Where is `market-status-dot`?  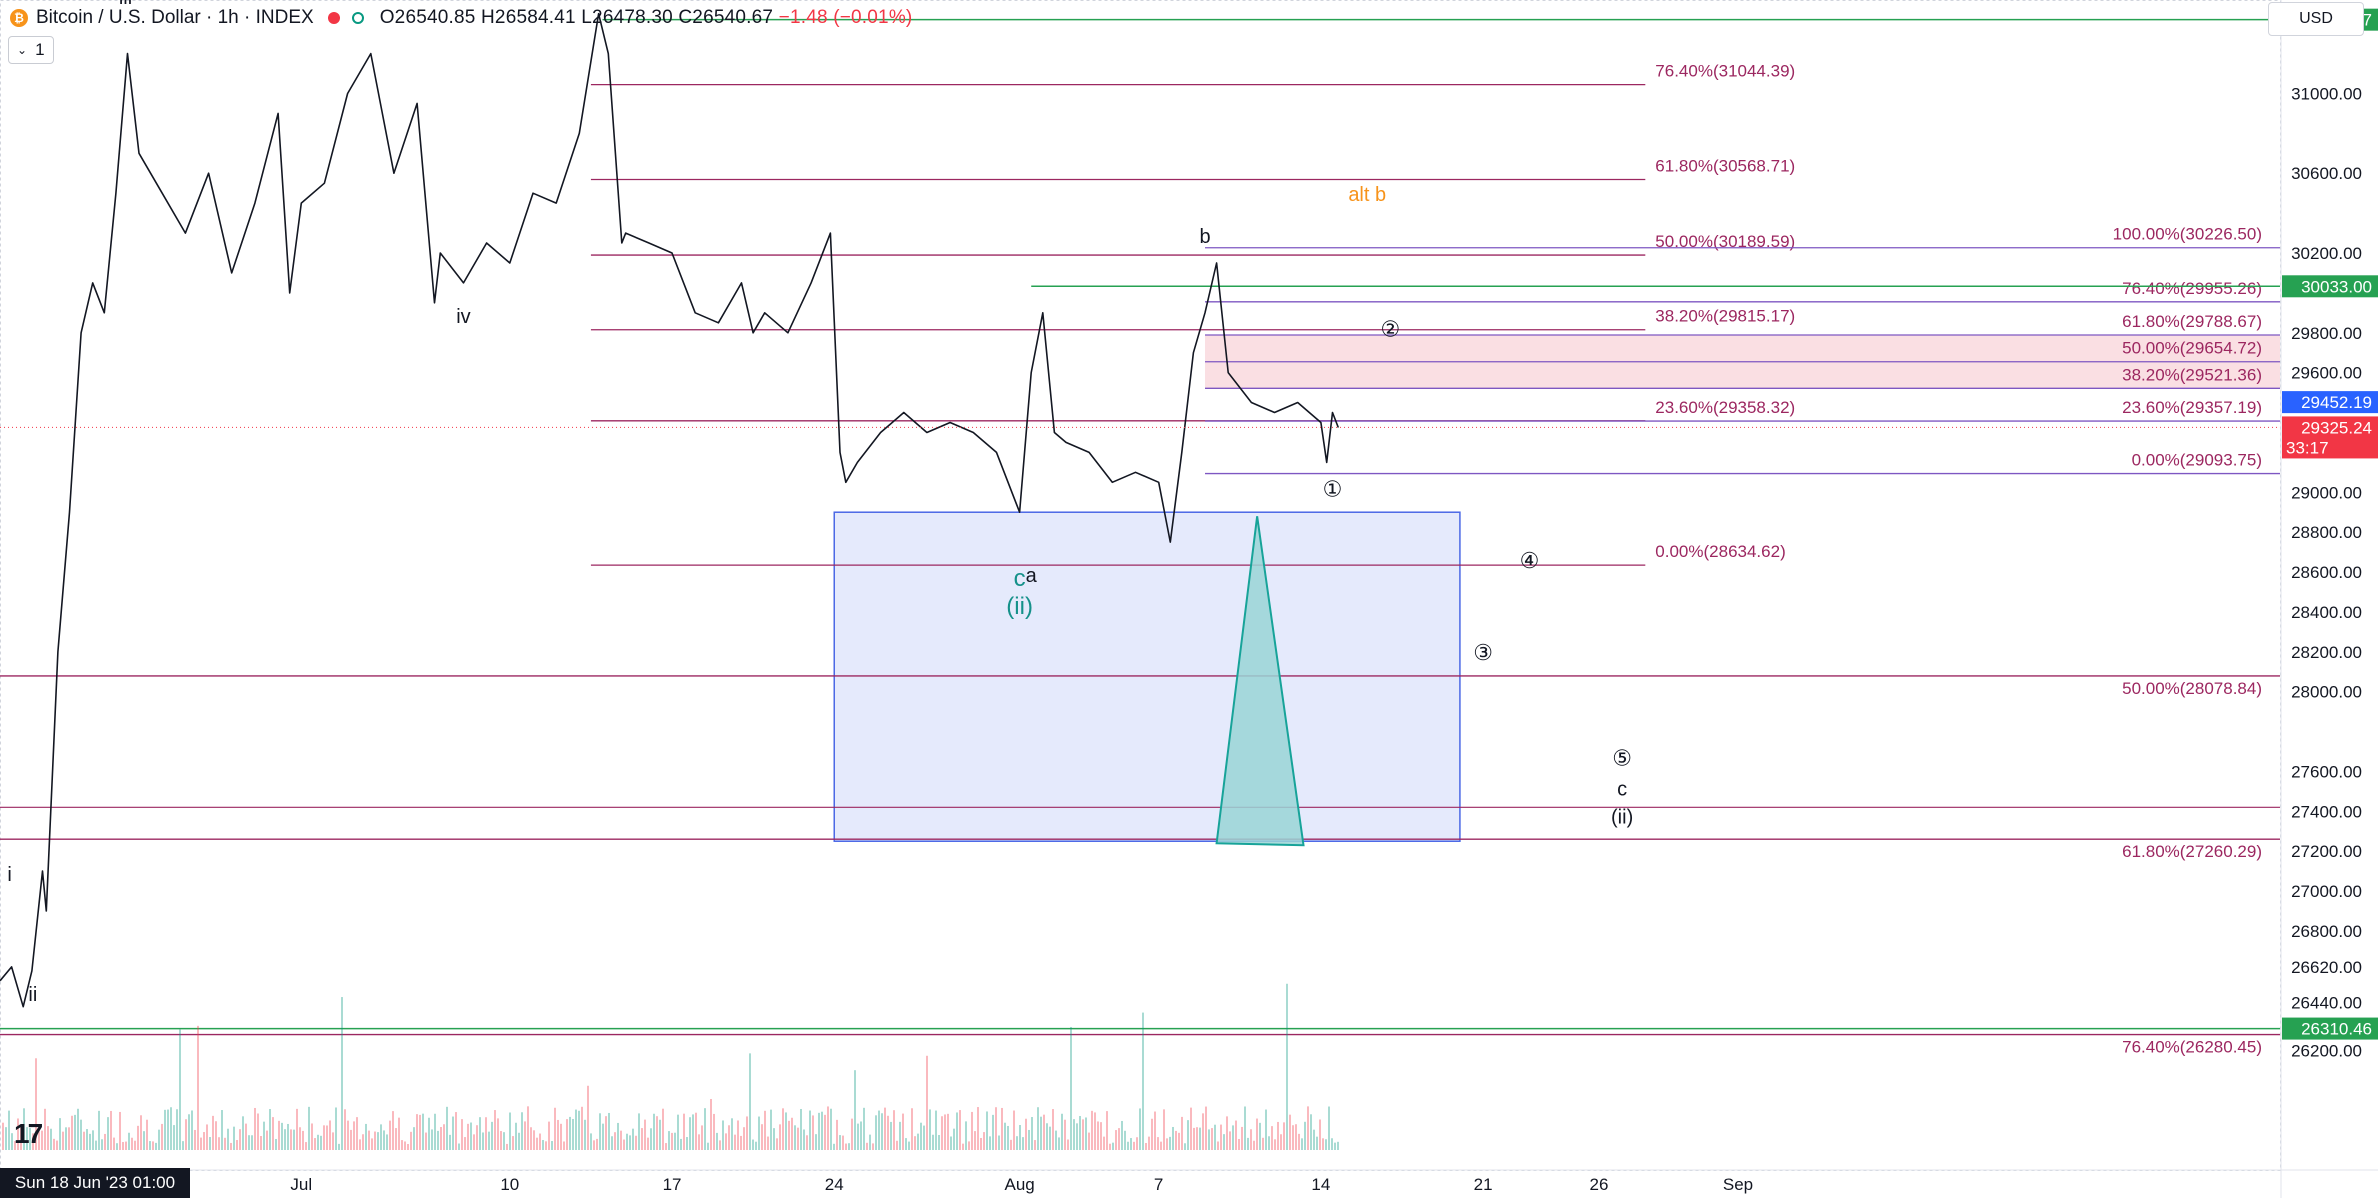
market-status-dot is located at coordinates (333, 18).